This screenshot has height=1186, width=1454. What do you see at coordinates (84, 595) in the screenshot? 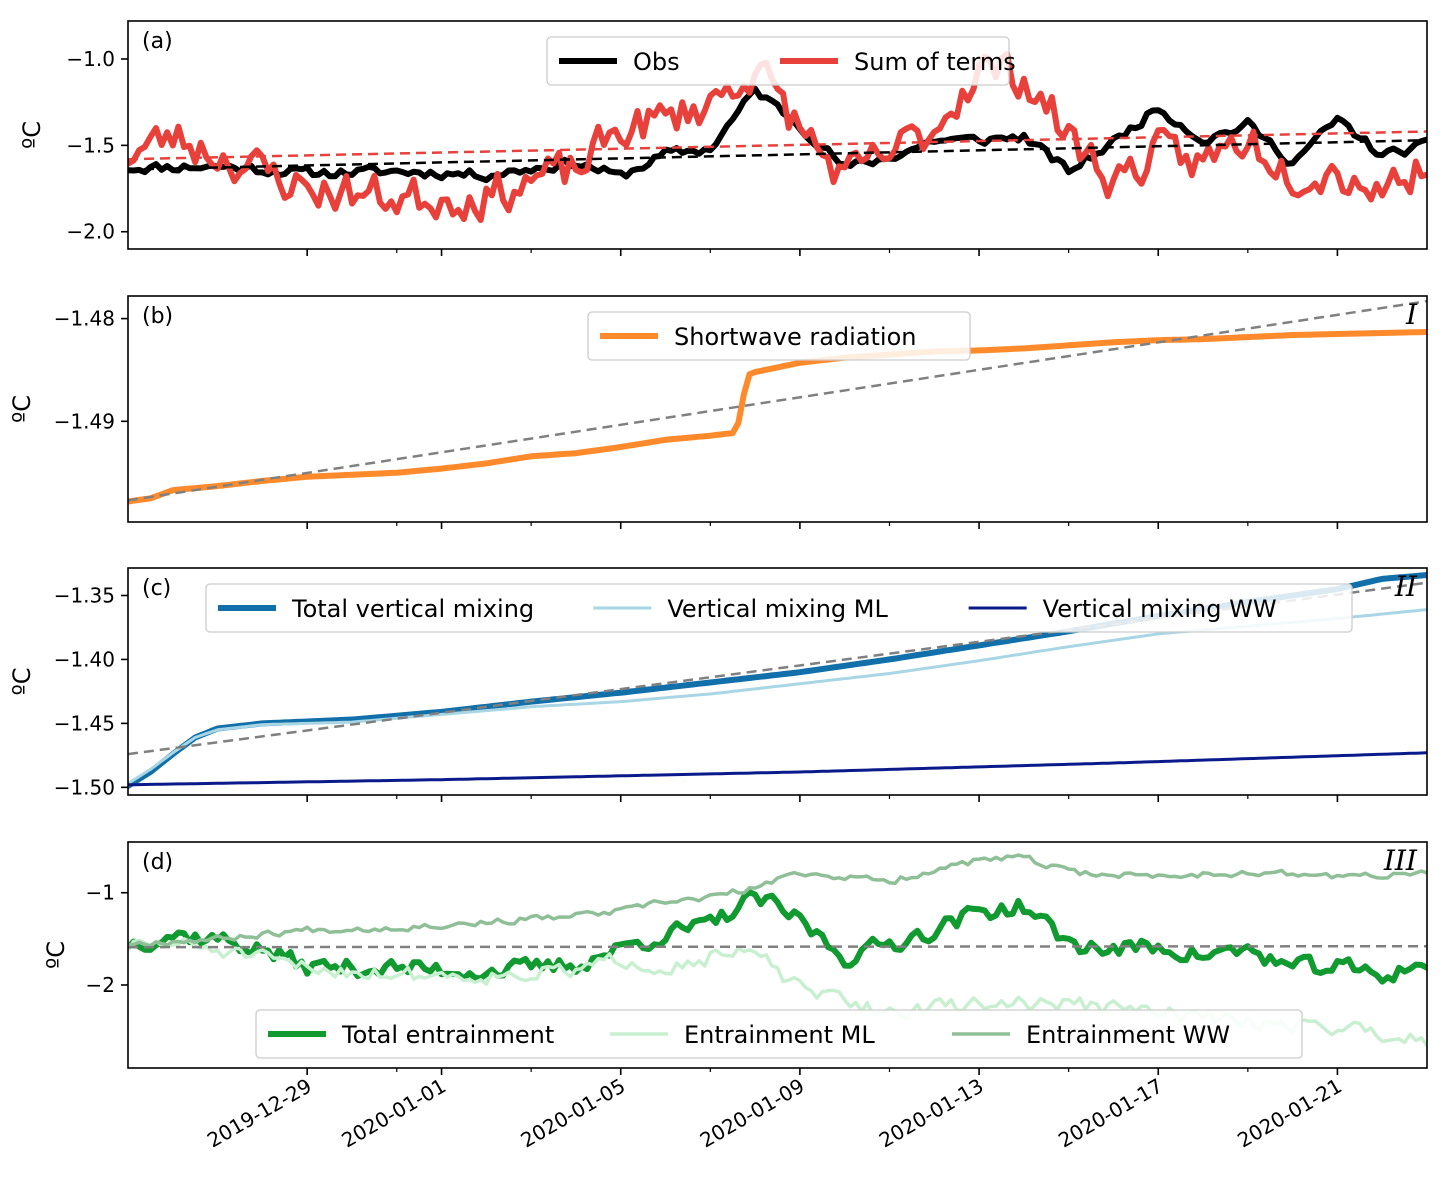
I see `y-tick-label: −1.35` at bounding box center [84, 595].